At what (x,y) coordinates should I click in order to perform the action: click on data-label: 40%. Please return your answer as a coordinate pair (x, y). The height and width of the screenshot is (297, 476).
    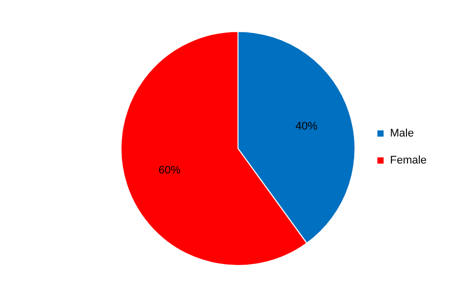
    Looking at the image, I should click on (306, 126).